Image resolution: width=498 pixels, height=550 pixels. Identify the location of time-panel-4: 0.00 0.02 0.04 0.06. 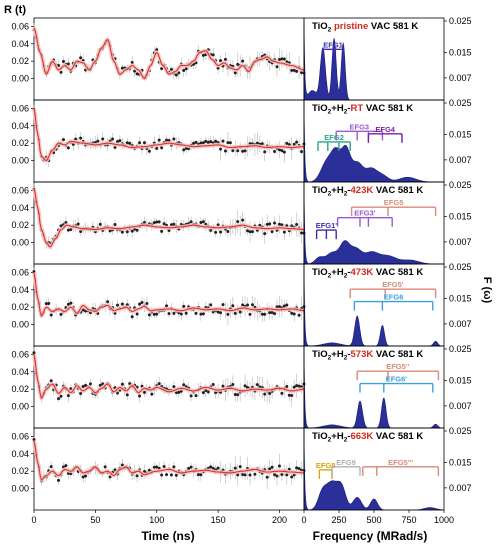
(158, 305).